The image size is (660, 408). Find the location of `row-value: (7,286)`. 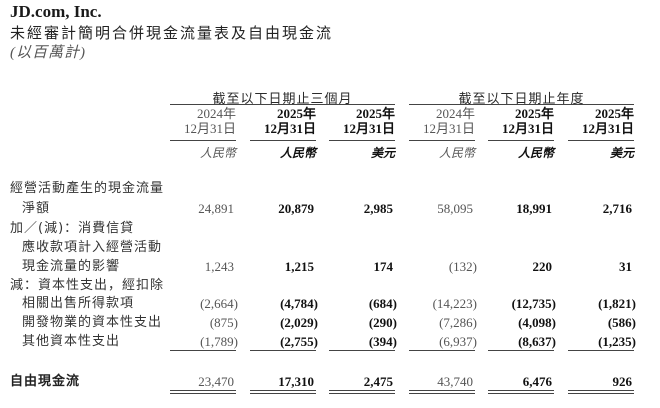

row-value: (7,286) is located at coordinates (458, 322).